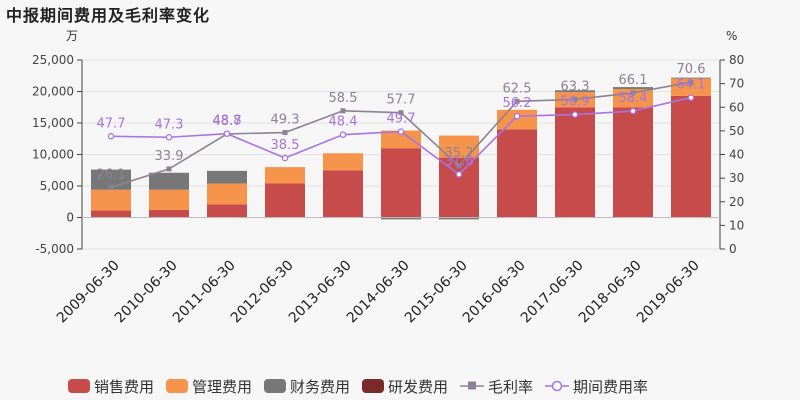 The image size is (800, 400). I want to click on left-tick-label: 15,000, so click(53, 123).